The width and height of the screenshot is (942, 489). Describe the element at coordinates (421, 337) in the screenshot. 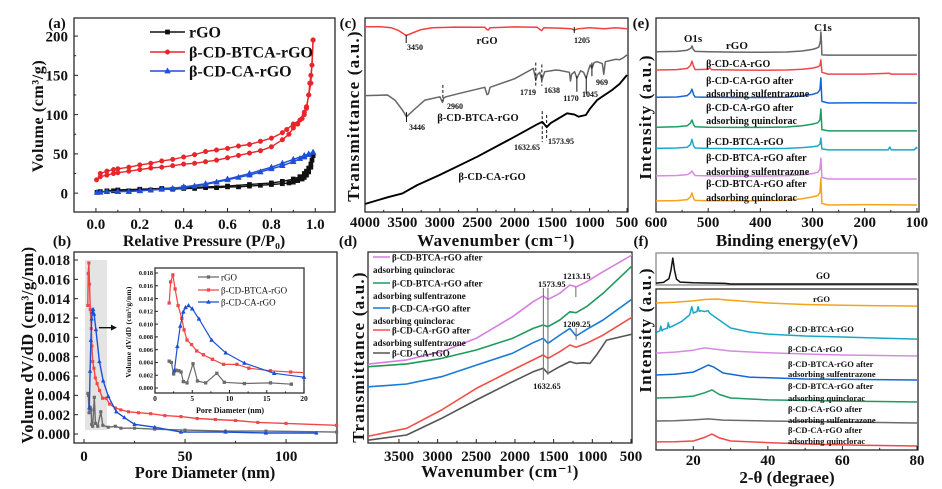

I see `legend-item: β-CD-CA-rGO after adsorbing sulfentrazone` at that location.